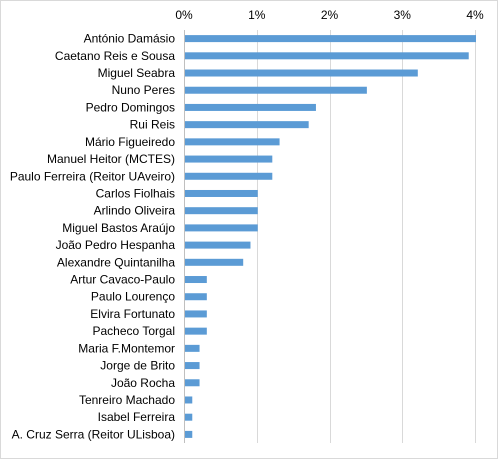 Image resolution: width=498 pixels, height=459 pixels. I want to click on category-label: Paulo Ferreira (Reitor UAveiro), so click(92, 176).